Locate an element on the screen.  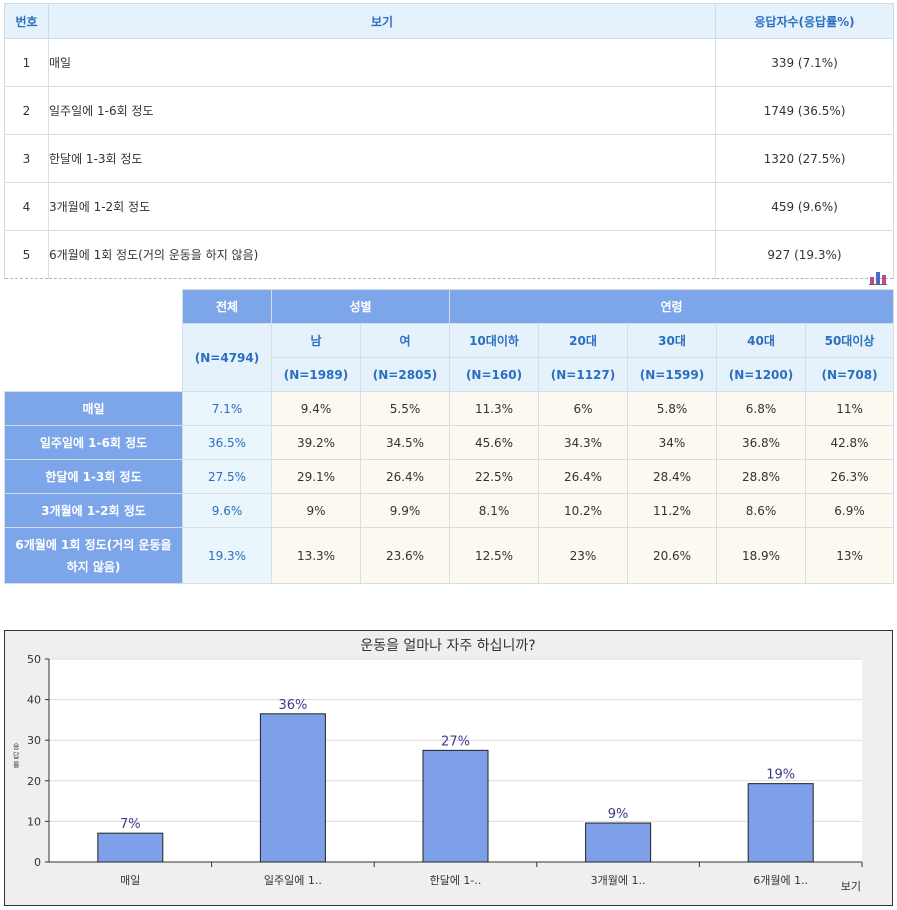
crosstab-cell: 5.8% is located at coordinates (672, 408).